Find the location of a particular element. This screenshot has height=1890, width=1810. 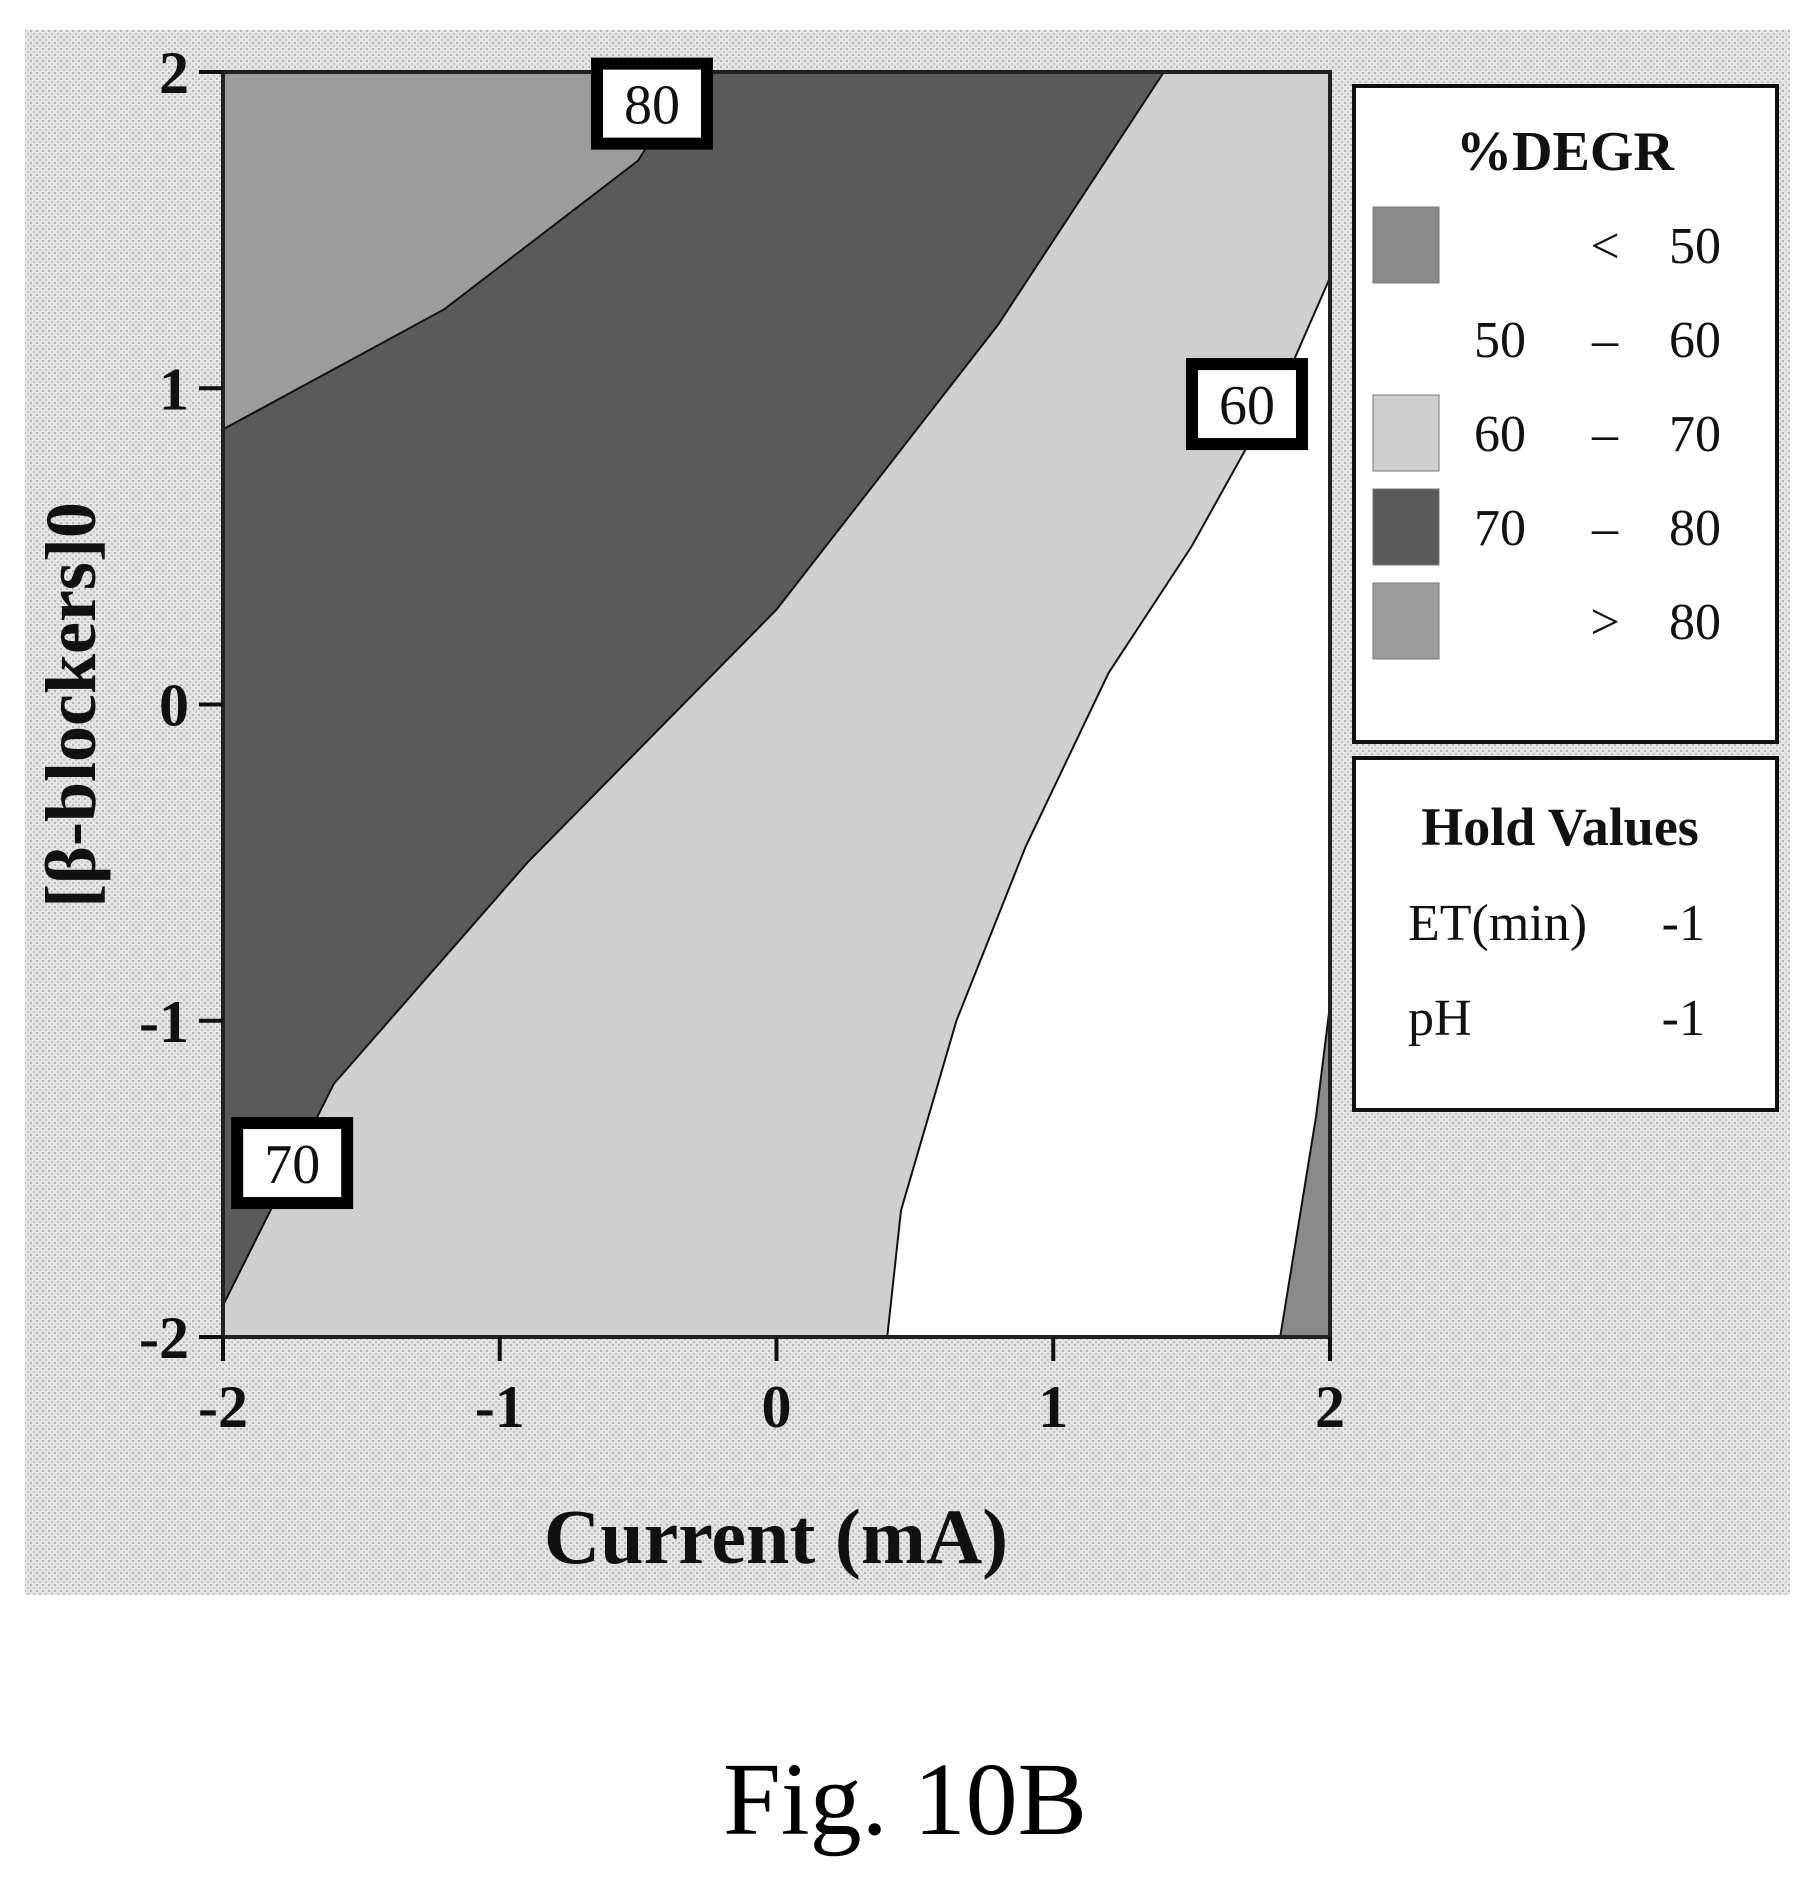

legend-to: 60 is located at coordinates (1695, 340).